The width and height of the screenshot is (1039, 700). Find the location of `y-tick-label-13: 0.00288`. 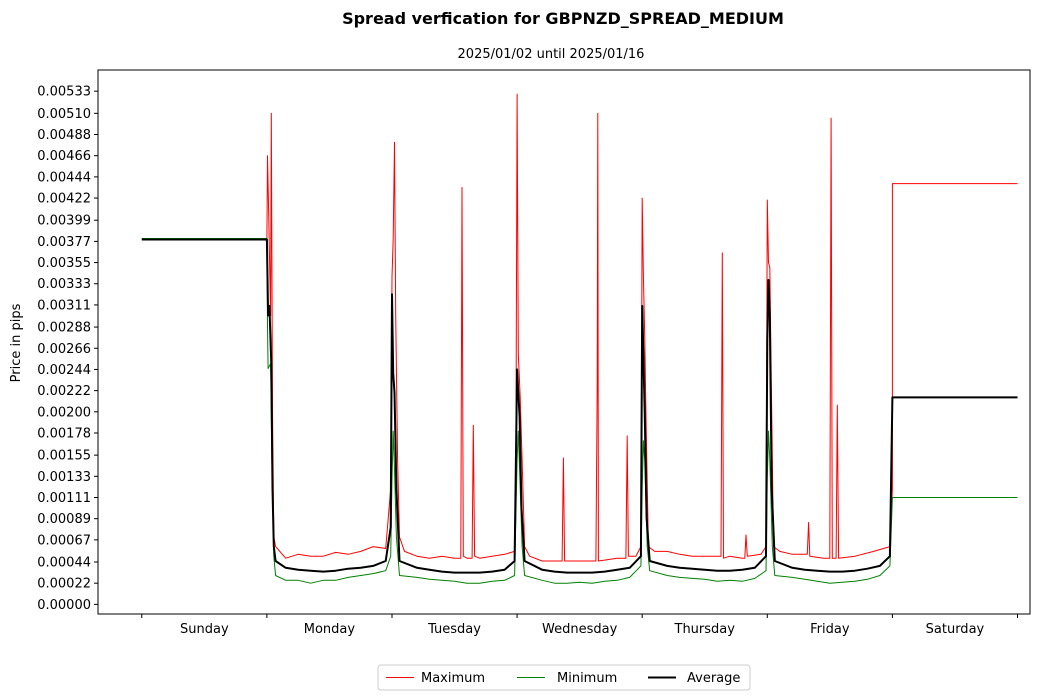

y-tick-label-13: 0.00288 is located at coordinates (64, 328).